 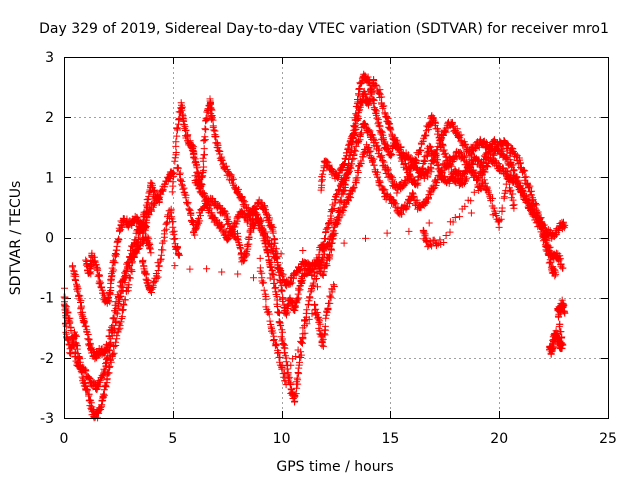 What do you see at coordinates (16, 238) in the screenshot?
I see `y-axis-label: SDTVAR / TECUs` at bounding box center [16, 238].